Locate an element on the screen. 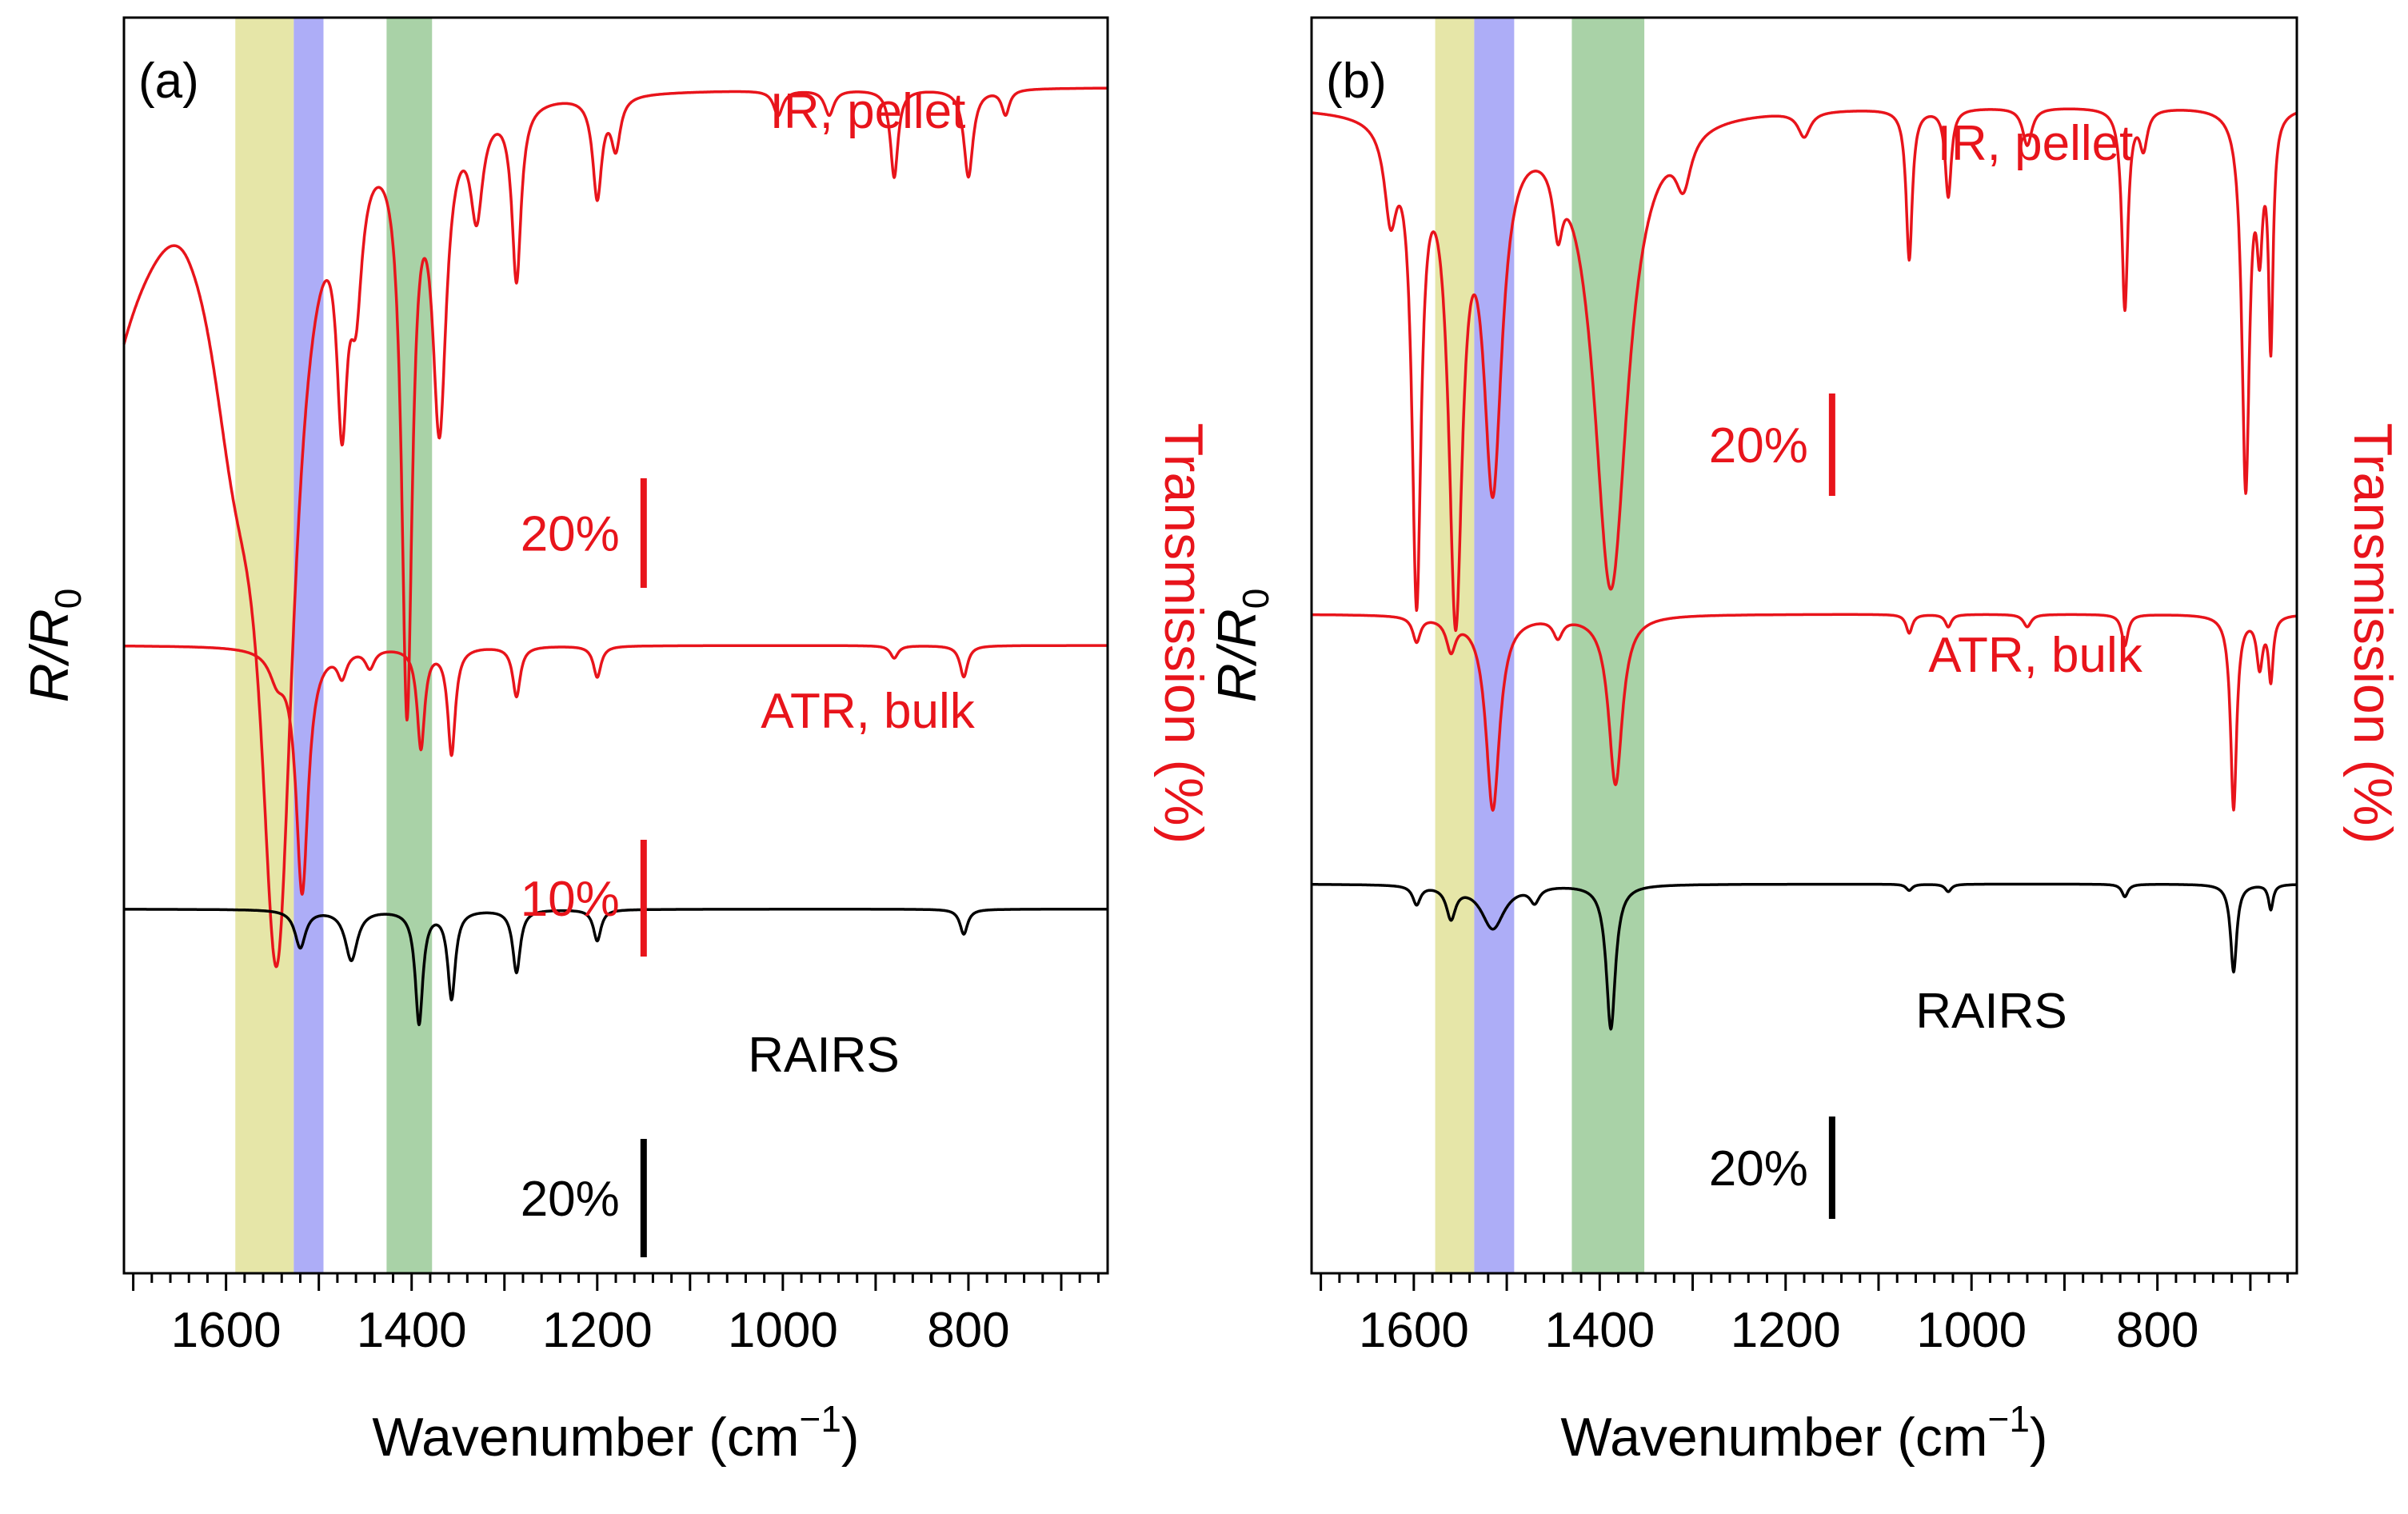 This screenshot has width=2408, height=1514. scale-bar-label: 10% is located at coordinates (570, 899).